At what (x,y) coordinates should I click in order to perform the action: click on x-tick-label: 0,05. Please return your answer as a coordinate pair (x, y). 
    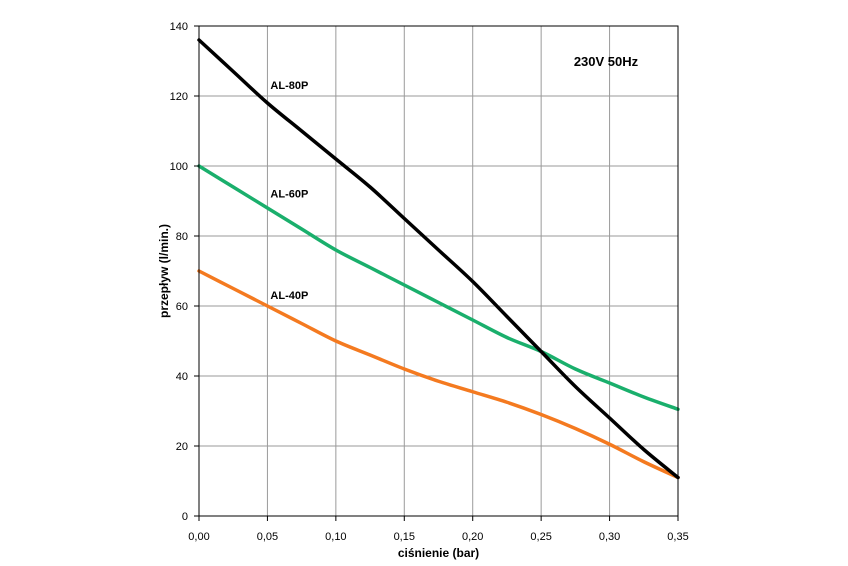
    Looking at the image, I should click on (267, 537).